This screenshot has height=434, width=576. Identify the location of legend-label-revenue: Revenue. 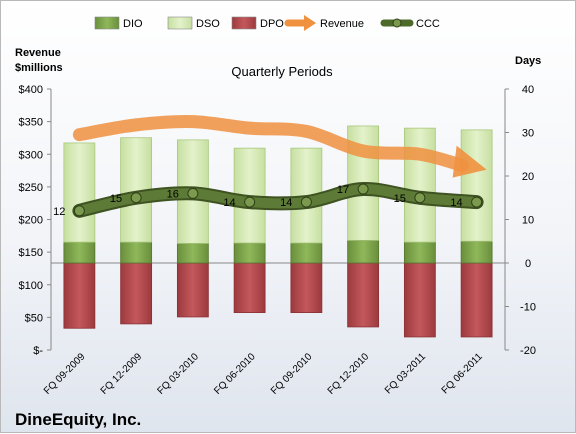
(342, 24).